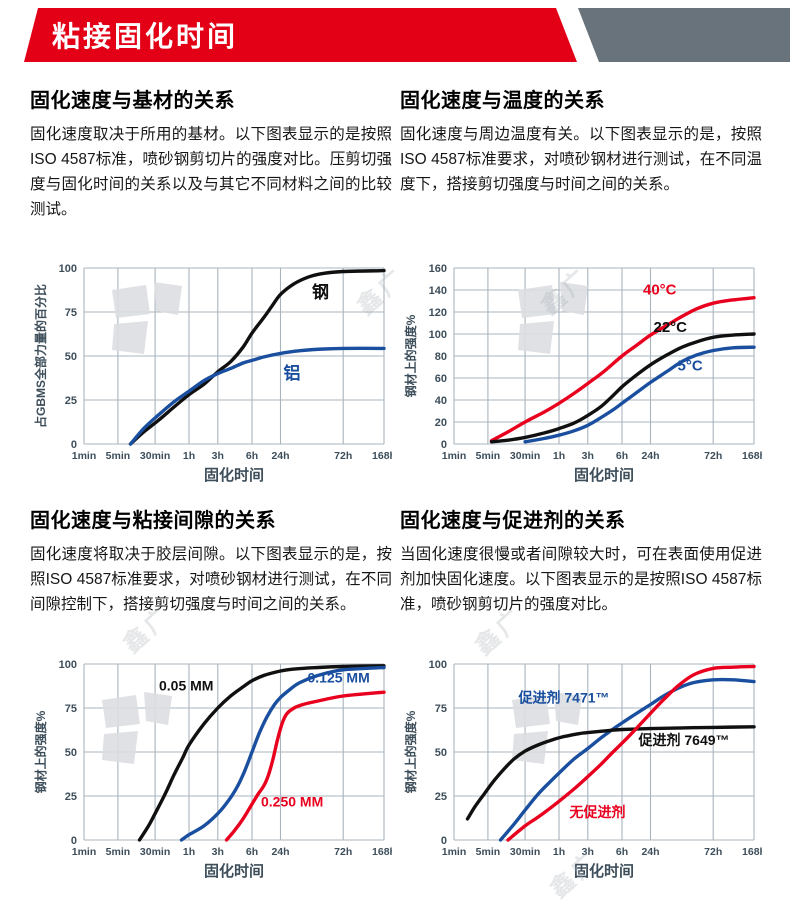 The image size is (790, 909). What do you see at coordinates (684, 740) in the screenshot?
I see `series-label: 促进剂 7649™` at bounding box center [684, 740].